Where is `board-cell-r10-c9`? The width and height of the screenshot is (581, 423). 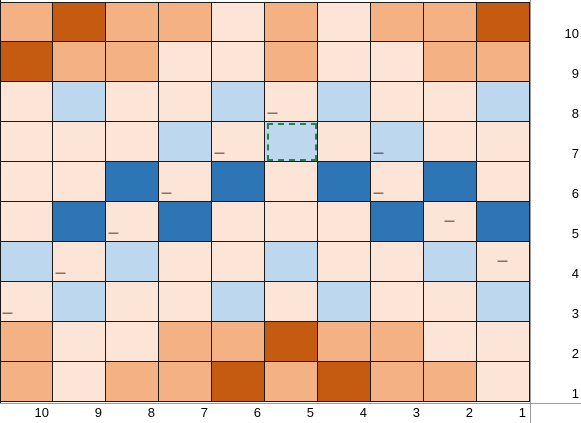 board-cell-r10-c9 is located at coordinates (450, 382).